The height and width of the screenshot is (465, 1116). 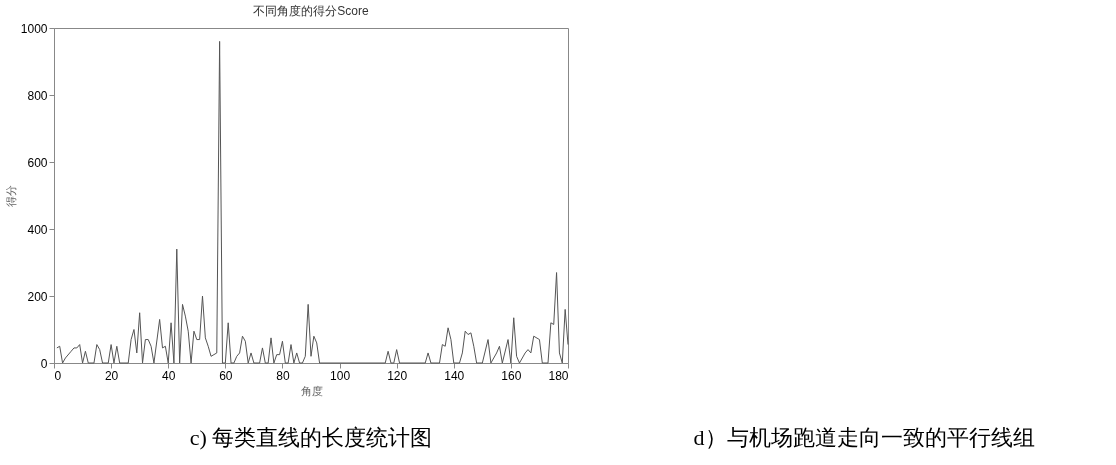 What do you see at coordinates (37, 229) in the screenshot?
I see `y-tick-label: 400` at bounding box center [37, 229].